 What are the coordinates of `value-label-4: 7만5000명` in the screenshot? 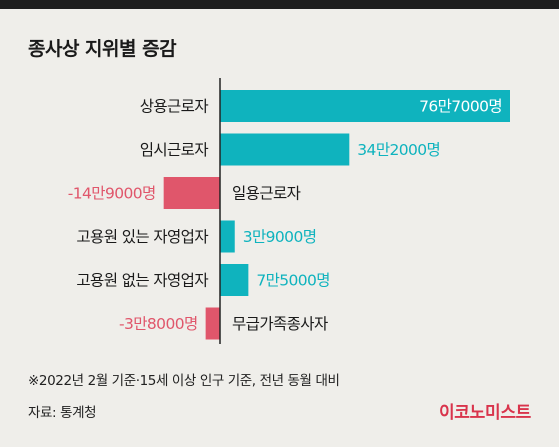 It's located at (293, 281).